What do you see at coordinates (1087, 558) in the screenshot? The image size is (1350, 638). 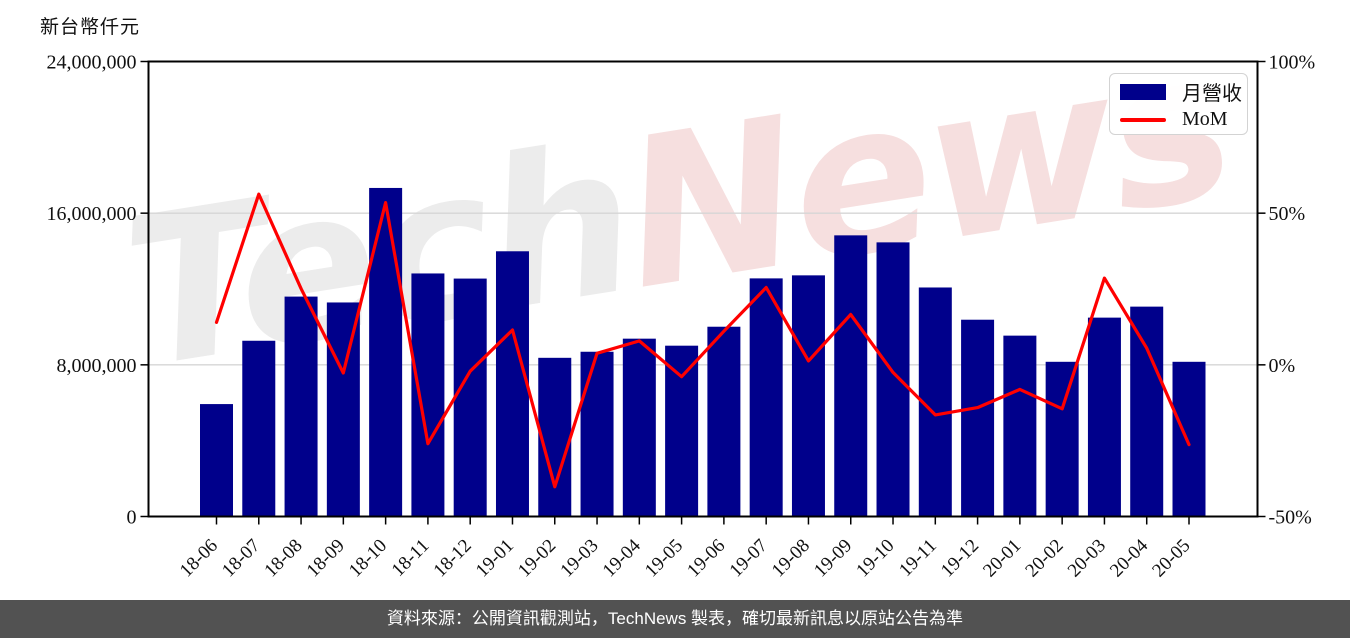 I see `x-tick-label: 20-03` at bounding box center [1087, 558].